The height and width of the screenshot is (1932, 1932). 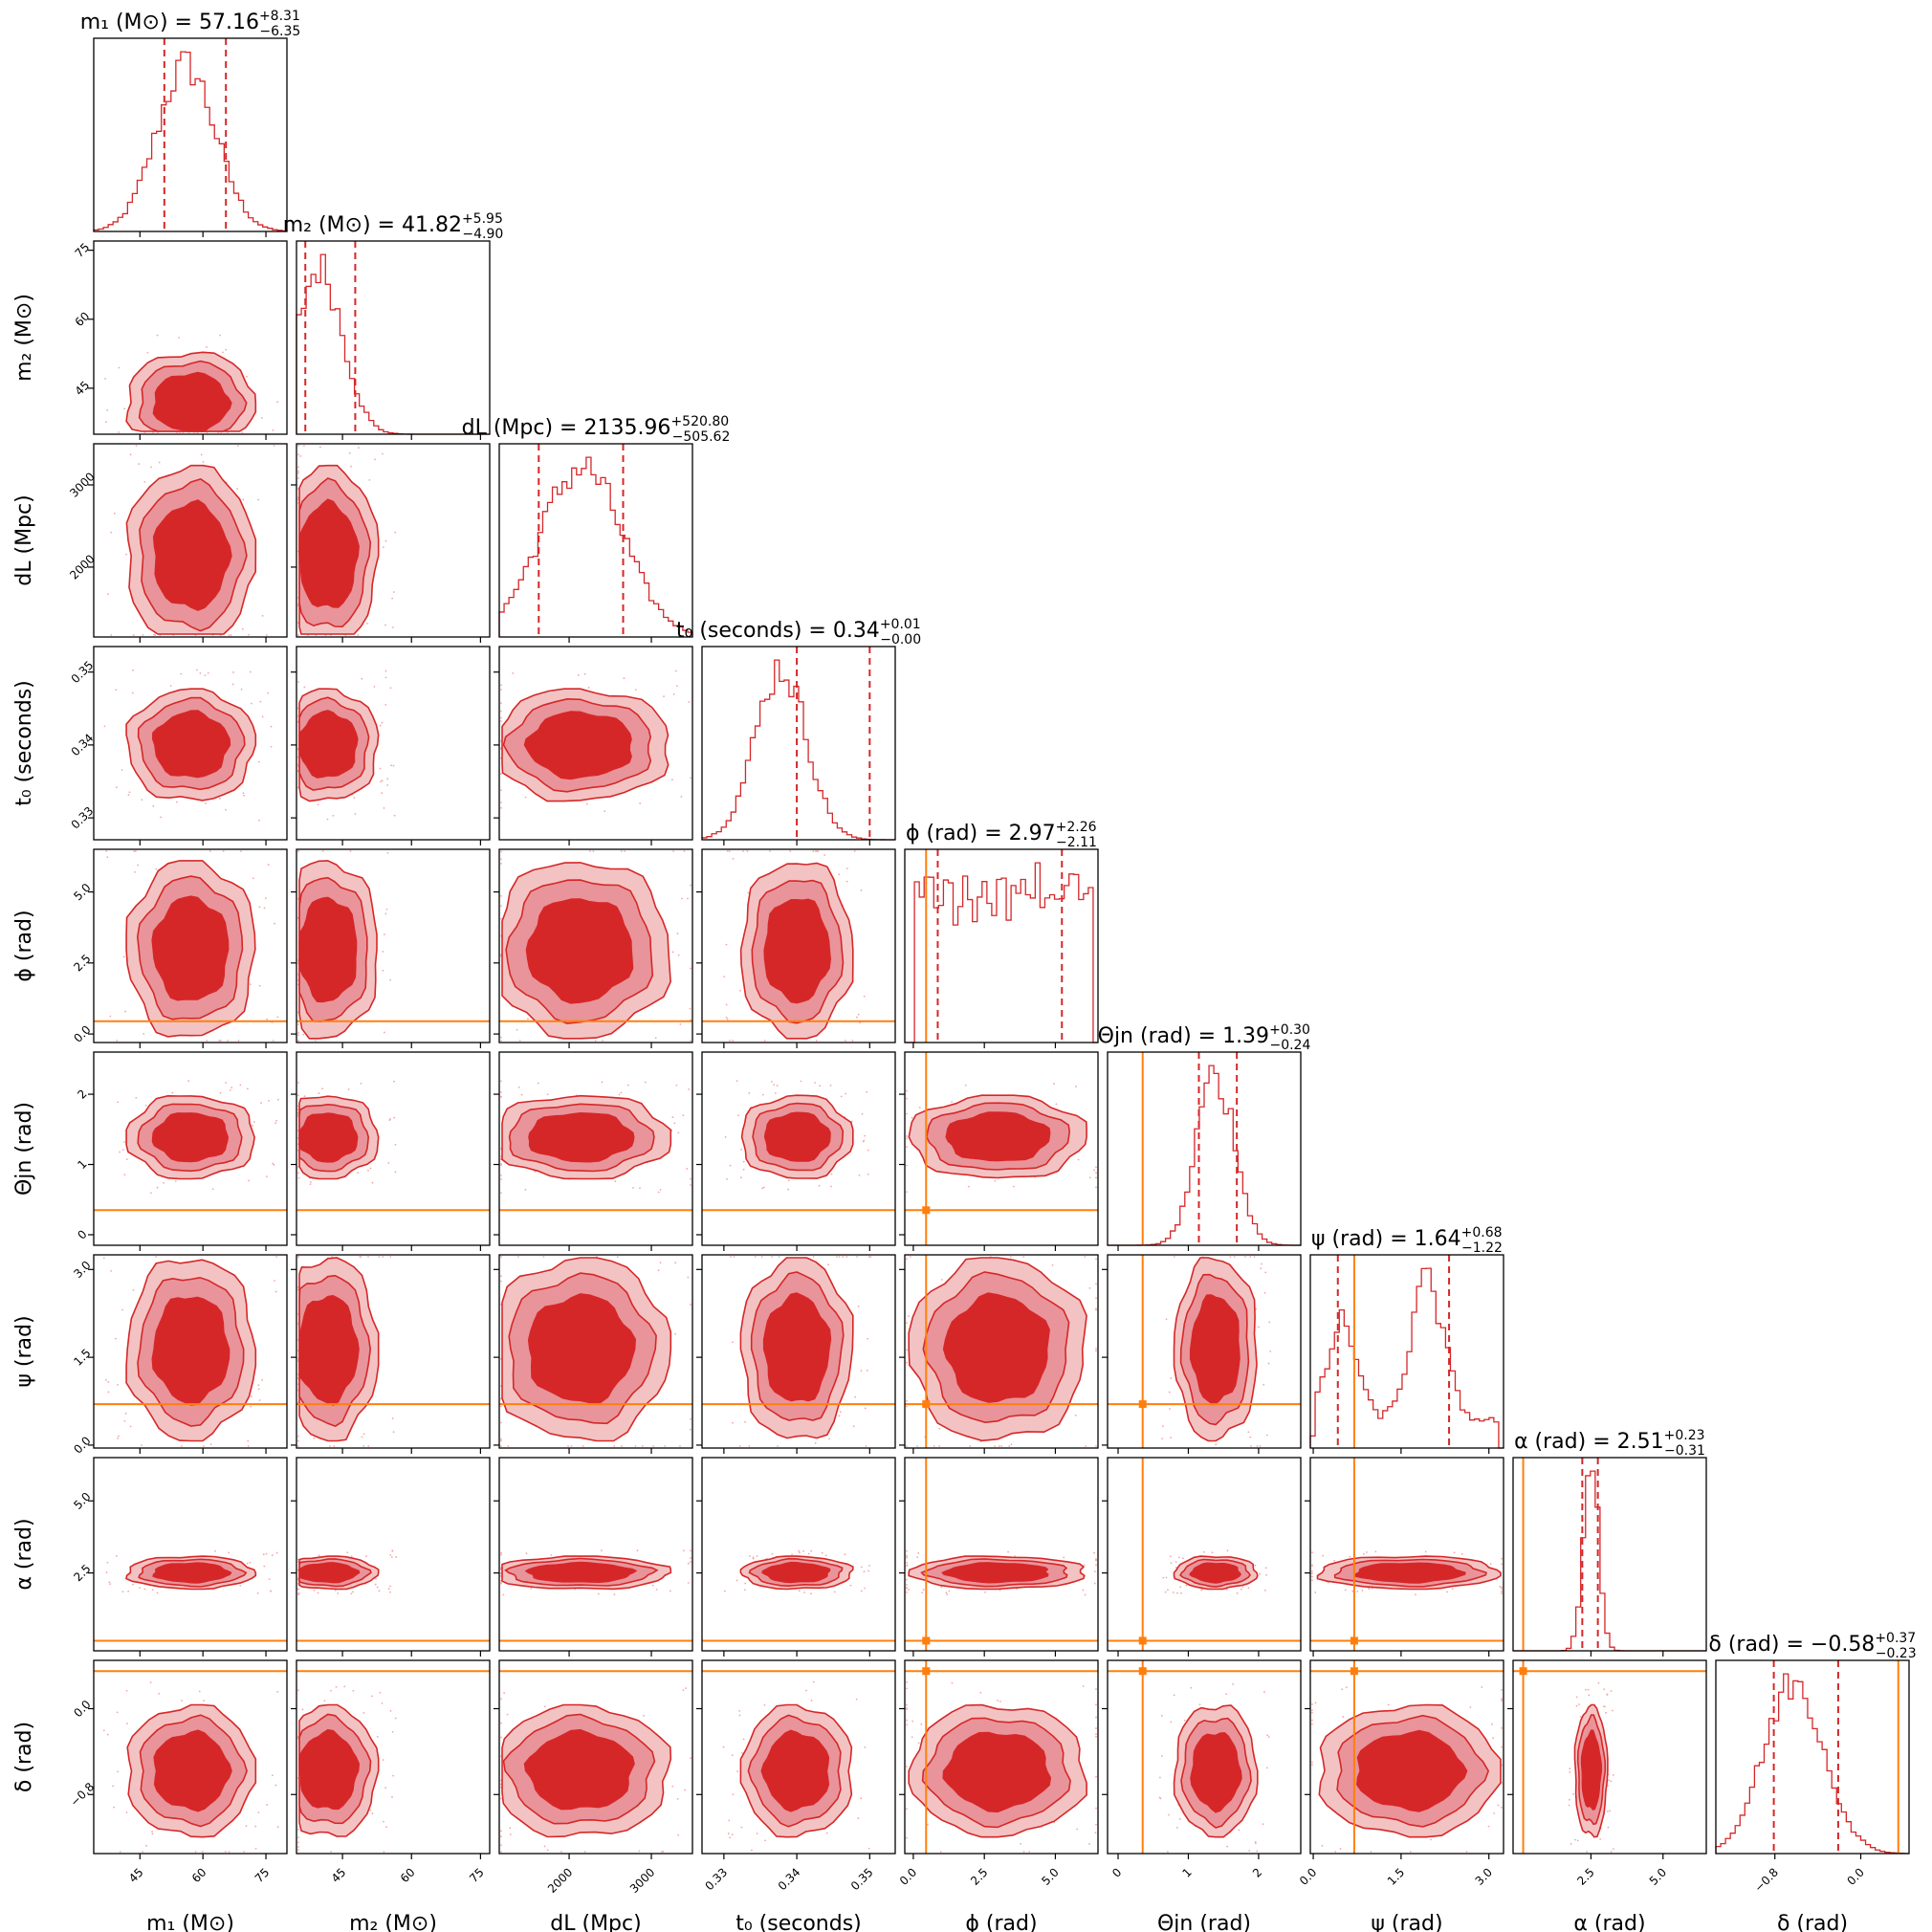 What do you see at coordinates (24, 945) in the screenshot?
I see `y-axis-label-phi: ϕ (rad)` at bounding box center [24, 945].